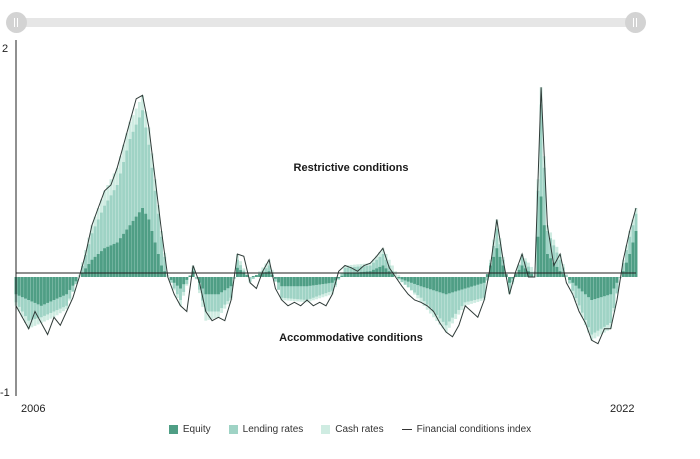 Image resolution: width=700 pixels, height=459 pixels. What do you see at coordinates (189, 429) in the screenshot?
I see `legend-item-equity: Equity` at bounding box center [189, 429].